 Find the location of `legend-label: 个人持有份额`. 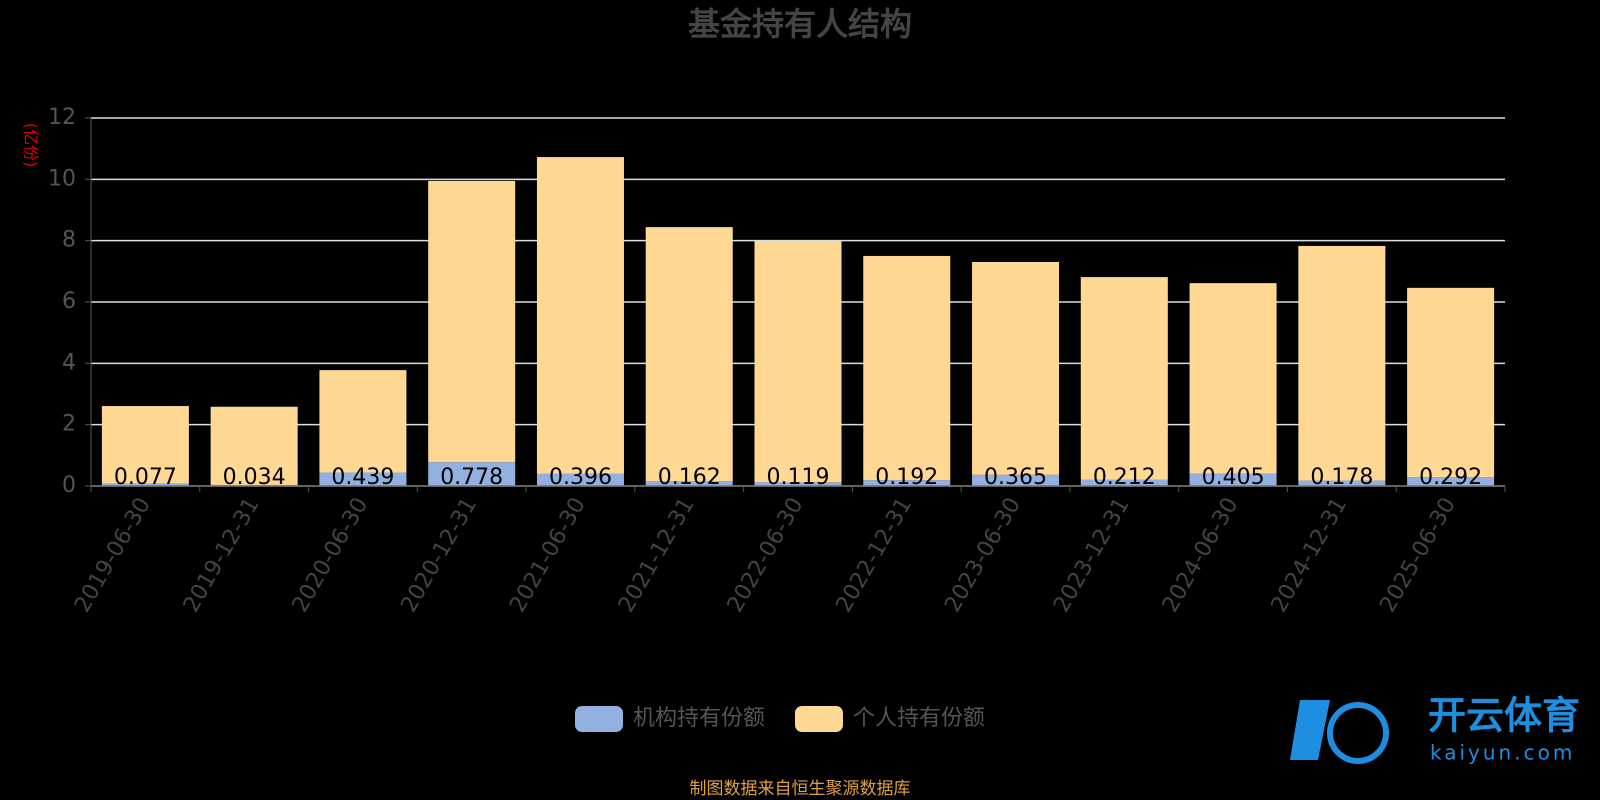

legend-label: 个人持有份额 is located at coordinates (919, 718).